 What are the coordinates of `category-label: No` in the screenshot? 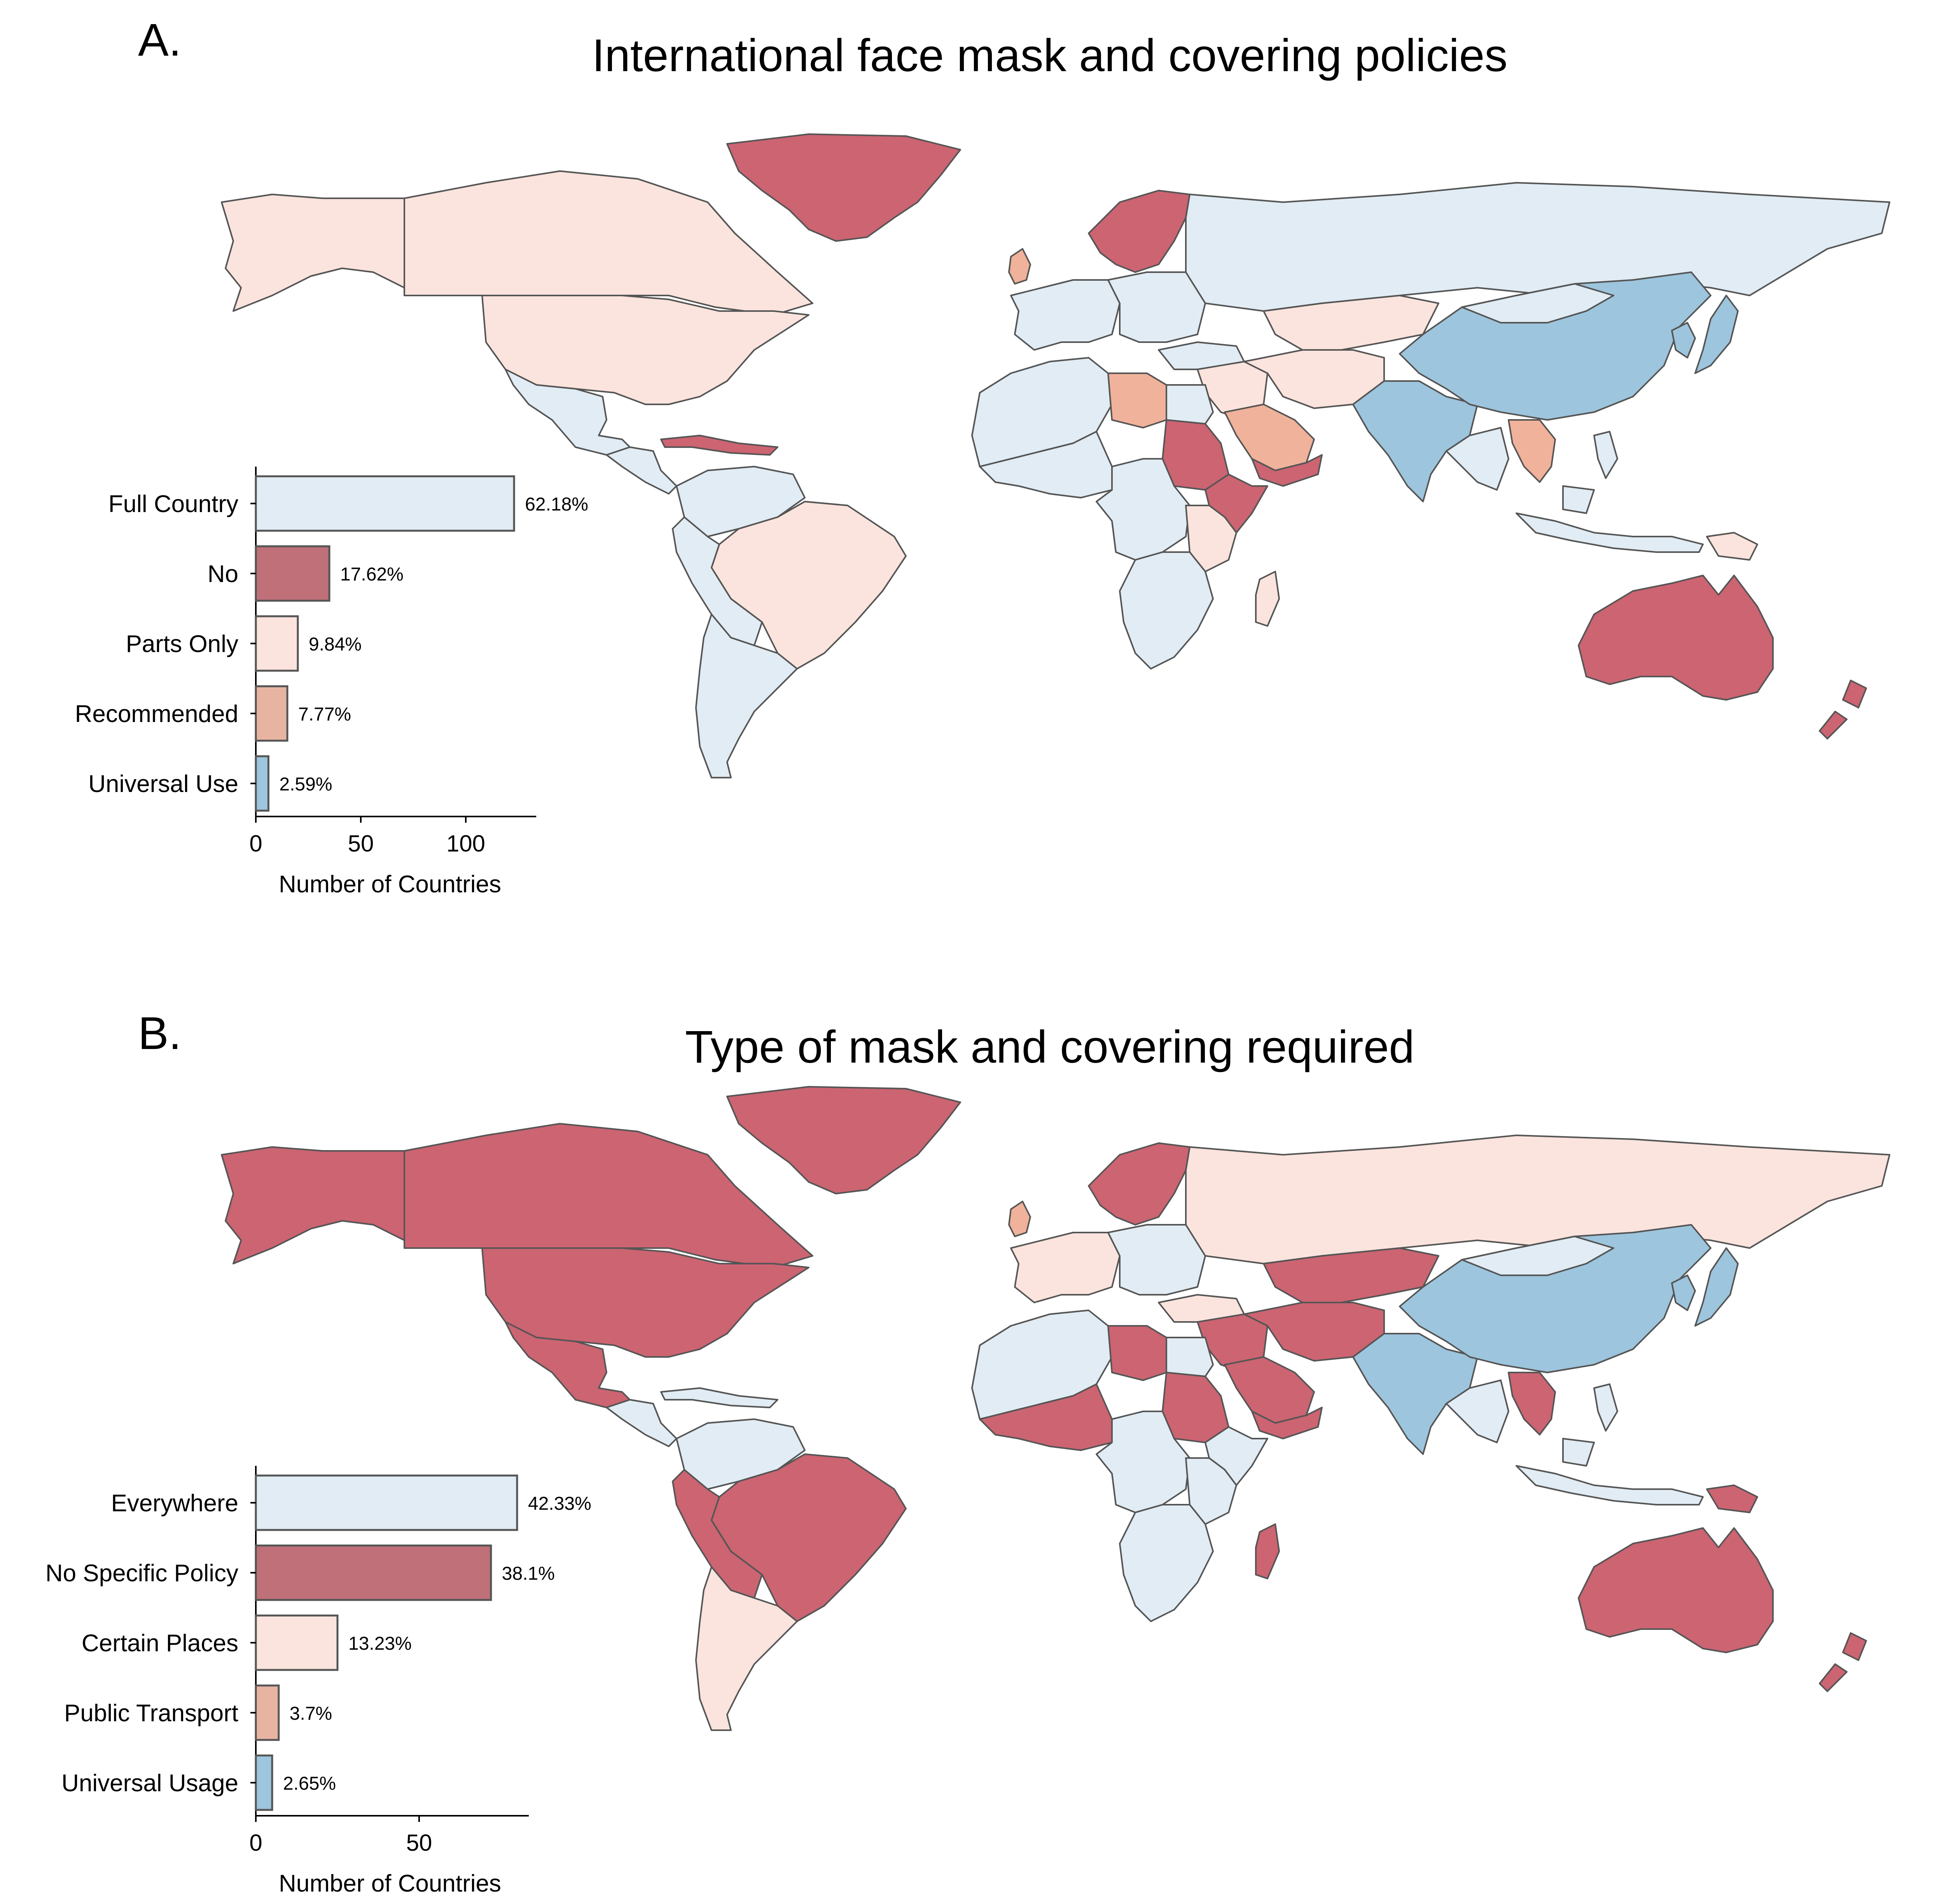 It's located at (223, 574).